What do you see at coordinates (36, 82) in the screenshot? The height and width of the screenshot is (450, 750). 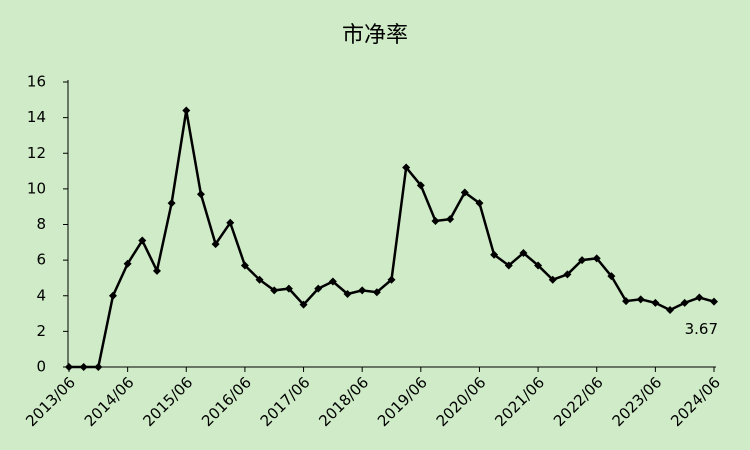 I see `y-tick-label: 16` at bounding box center [36, 82].